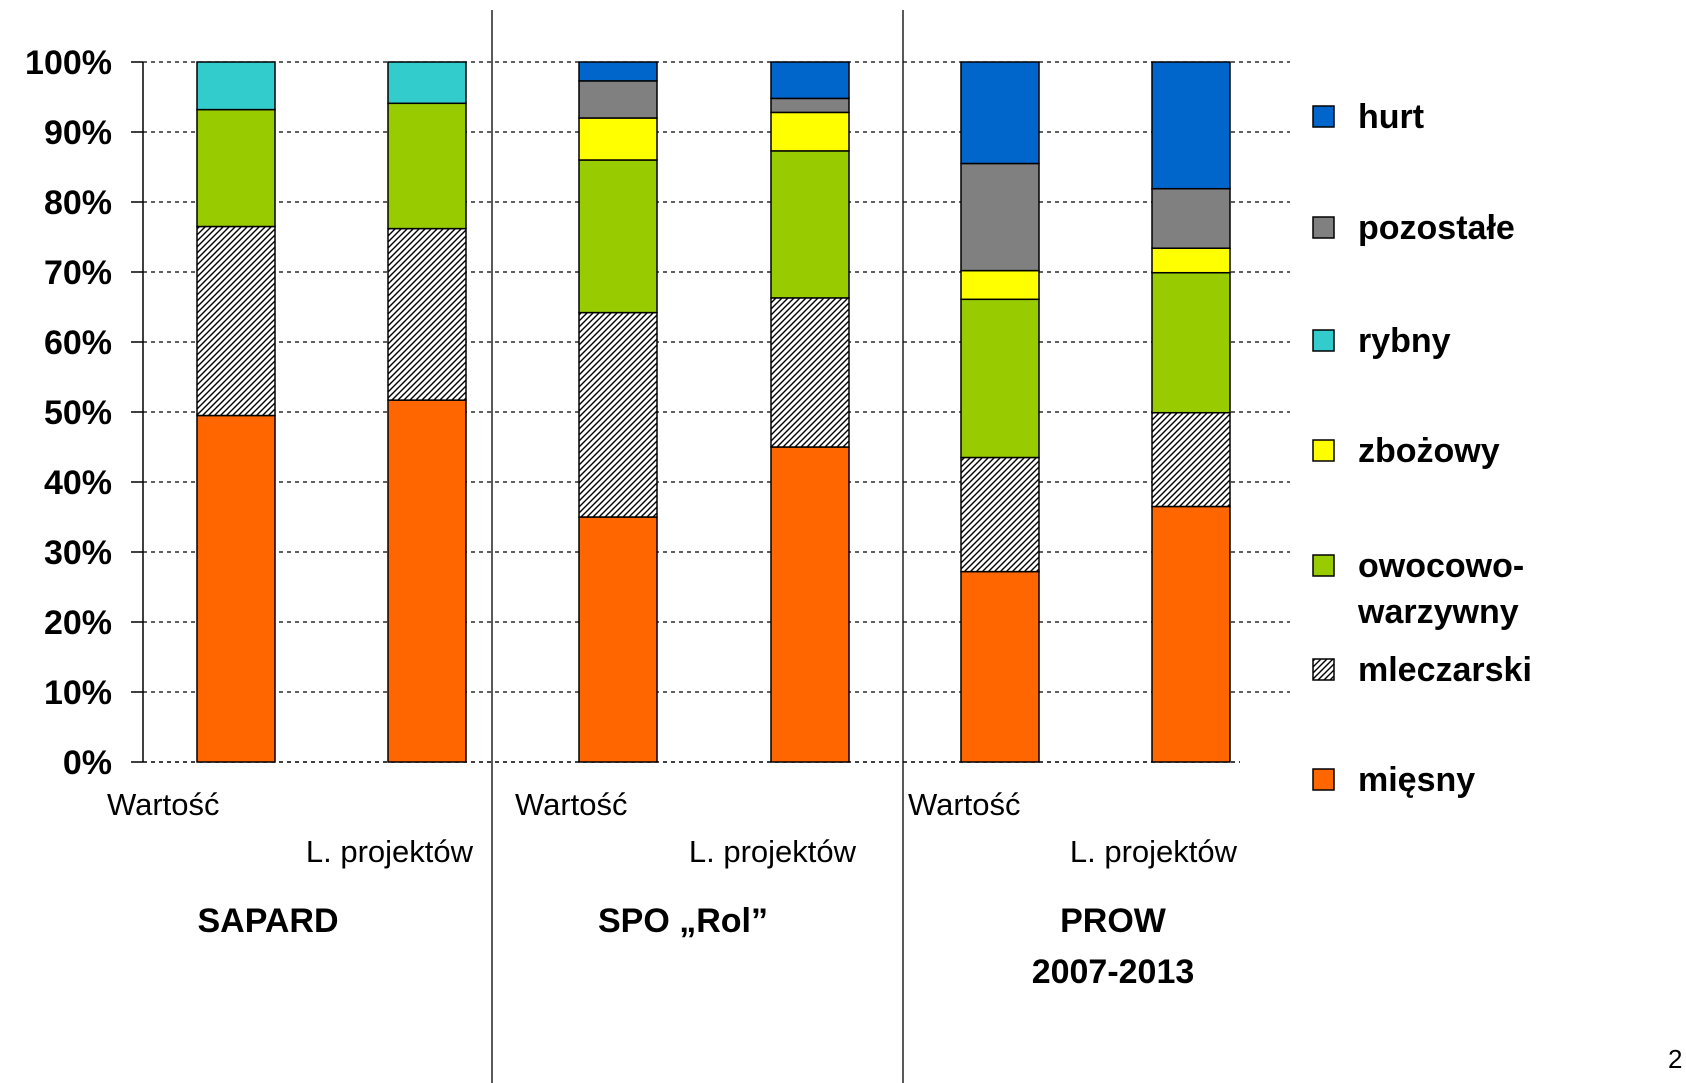 The image size is (1686, 1083). Describe the element at coordinates (78, 483) in the screenshot. I see `y-tick-label: 40%` at that location.